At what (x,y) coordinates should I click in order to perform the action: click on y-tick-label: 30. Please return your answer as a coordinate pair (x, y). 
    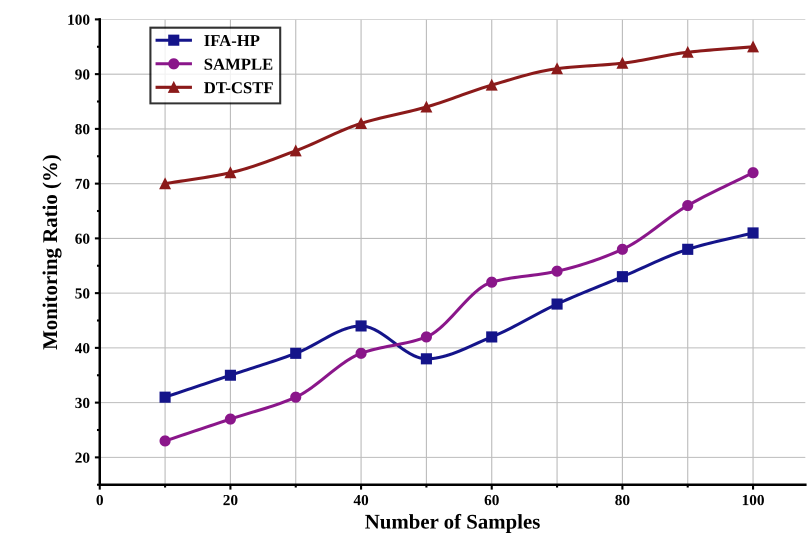
    Looking at the image, I should click on (82, 403).